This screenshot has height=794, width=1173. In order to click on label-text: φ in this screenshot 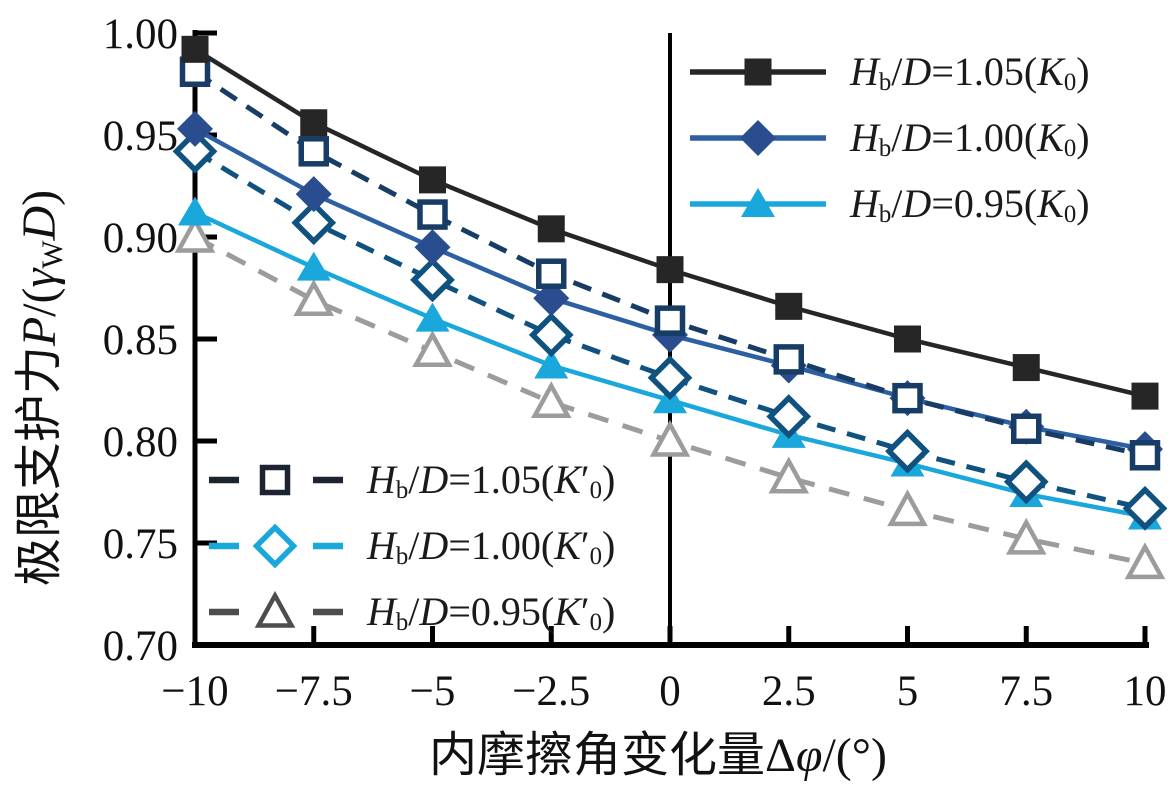, I will do `click(809, 755)`.